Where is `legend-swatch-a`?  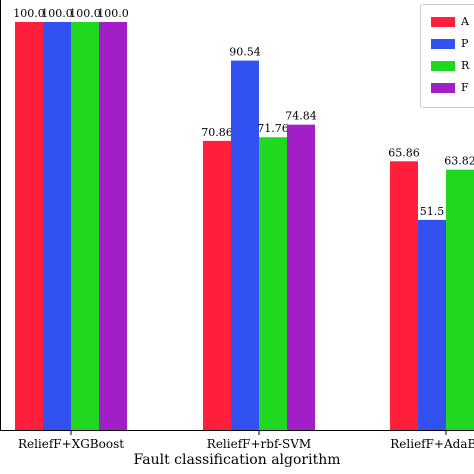
legend-swatch-a is located at coordinates (443, 22).